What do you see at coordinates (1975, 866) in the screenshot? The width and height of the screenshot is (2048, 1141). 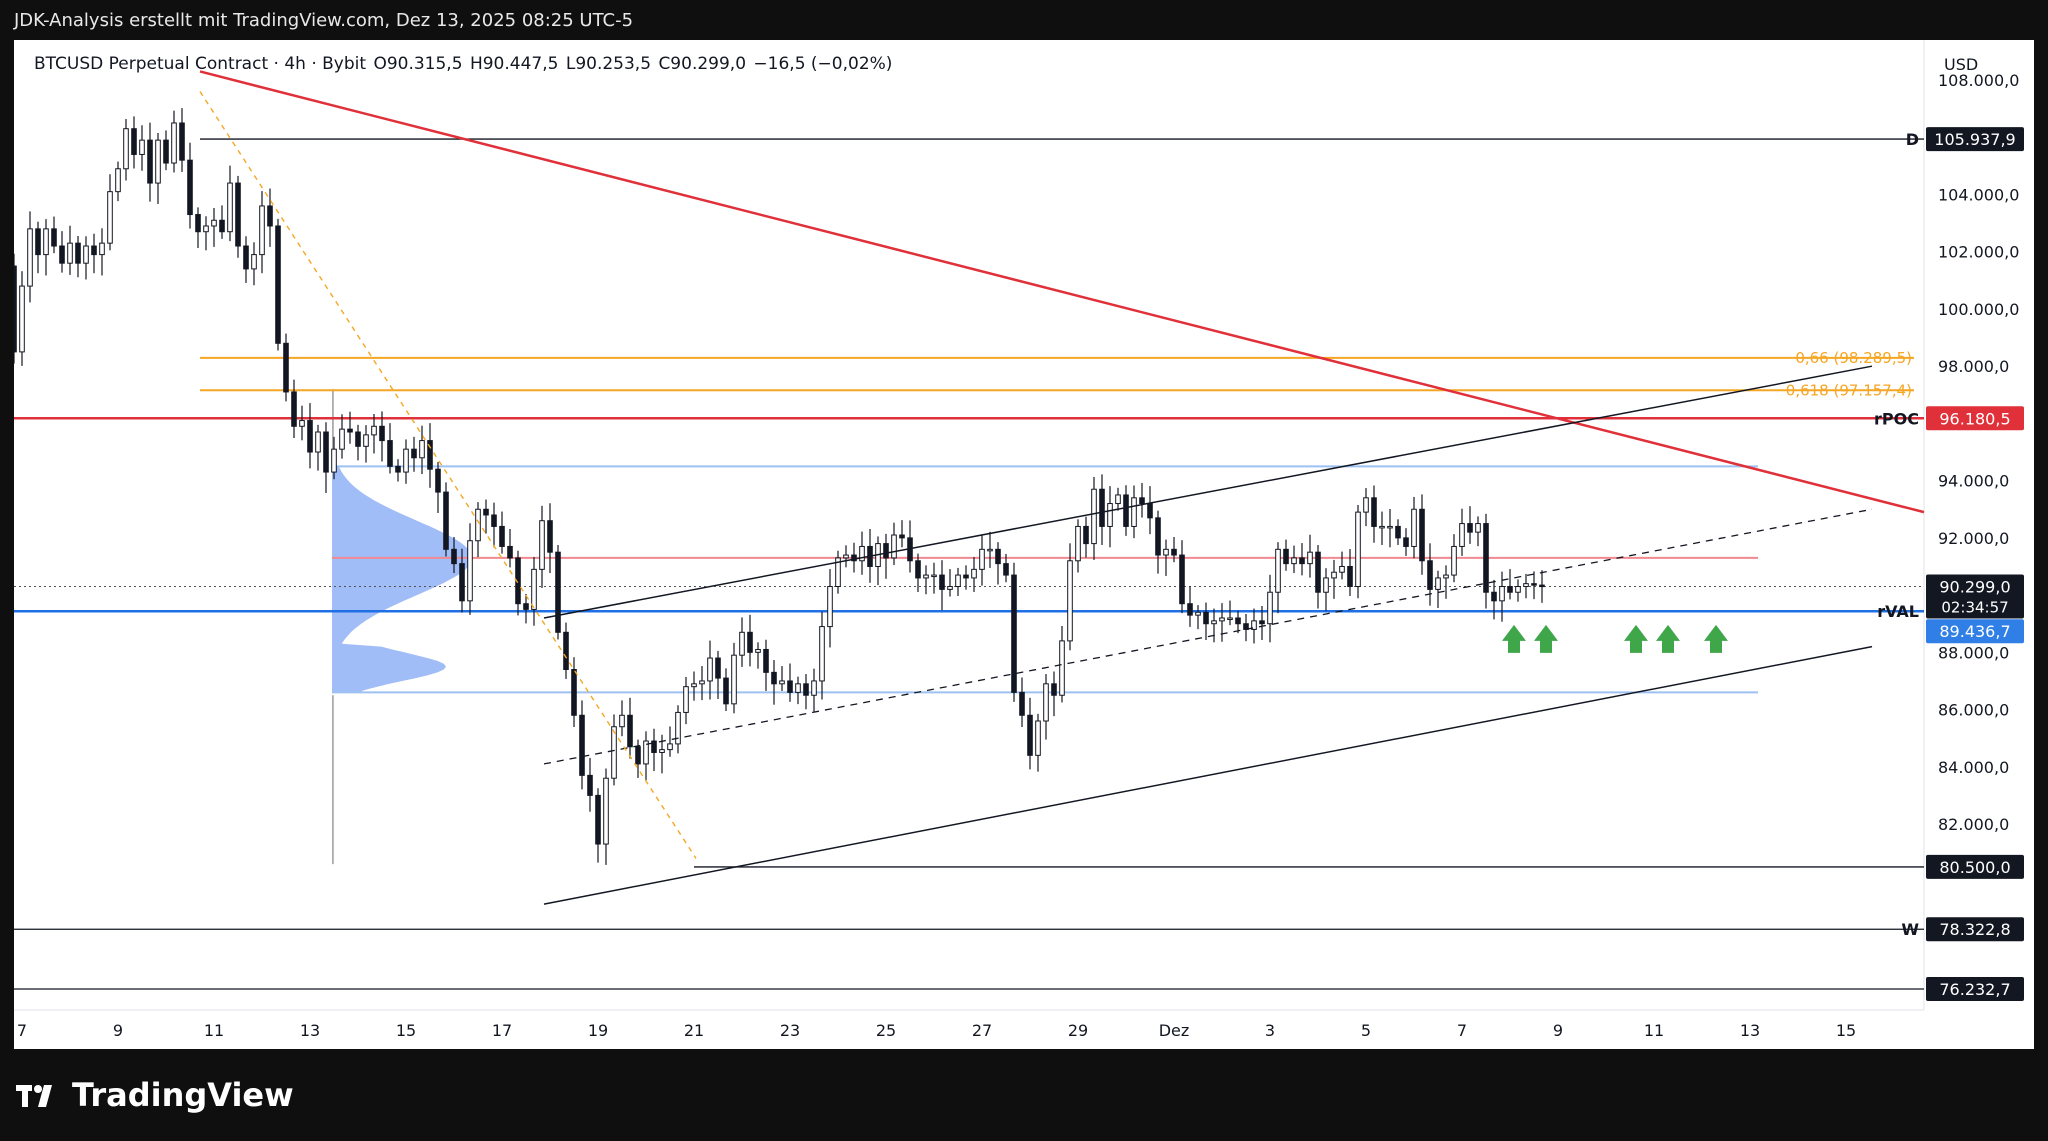 I see `price-tag-low` at bounding box center [1975, 866].